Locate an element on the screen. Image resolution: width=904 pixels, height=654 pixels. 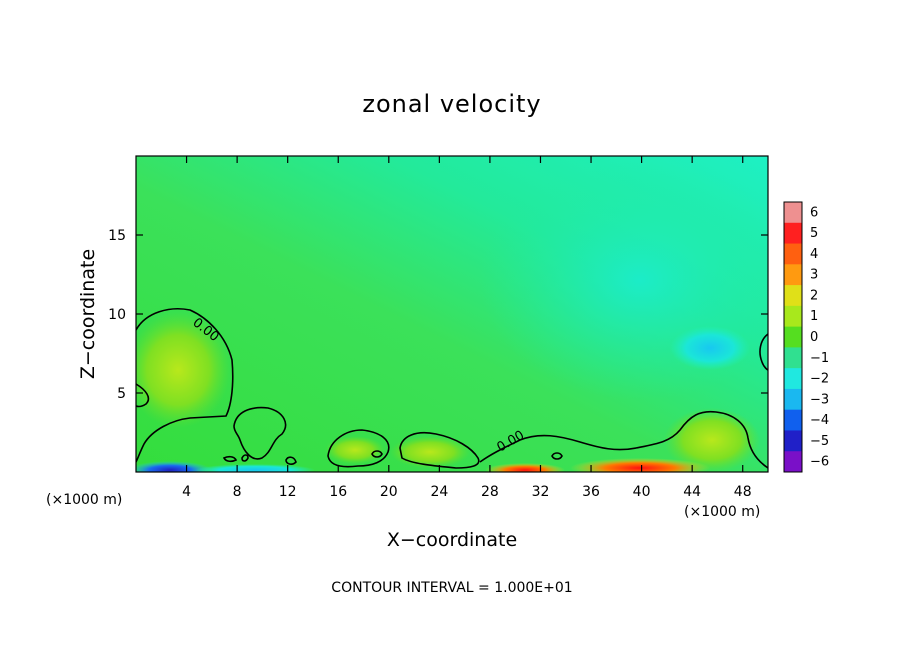
x-tick-label: 36 is located at coordinates (591, 492).